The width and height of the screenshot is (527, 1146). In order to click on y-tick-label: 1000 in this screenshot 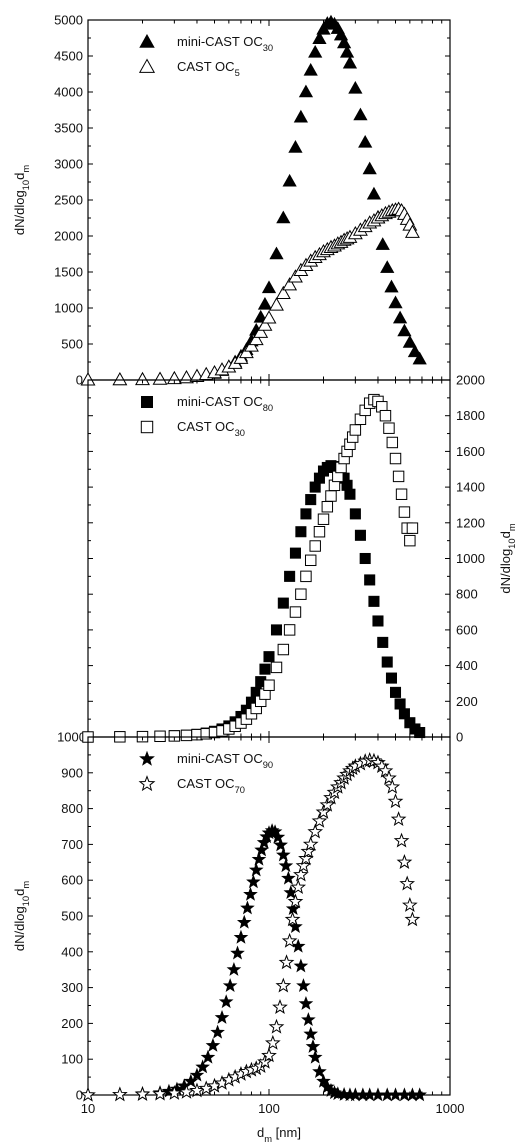, I will do `click(68, 308)`.